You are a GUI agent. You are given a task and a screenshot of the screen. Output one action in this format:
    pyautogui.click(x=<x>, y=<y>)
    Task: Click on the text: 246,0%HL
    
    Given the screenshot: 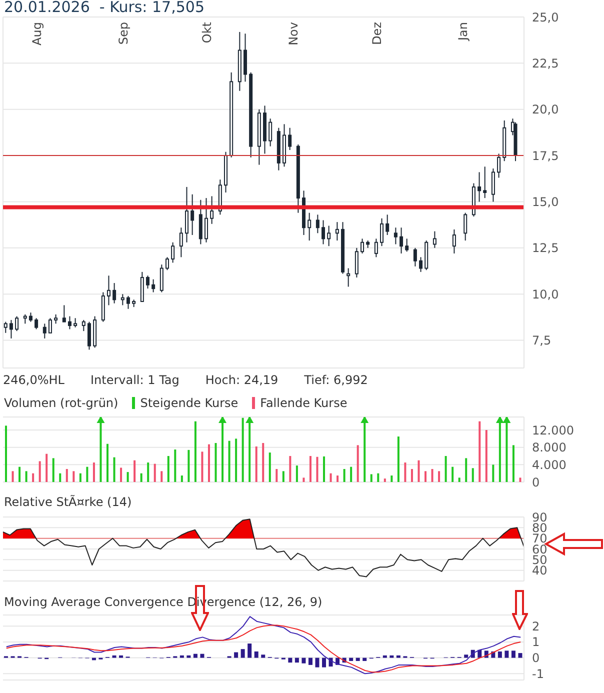 What is the action you would take?
    pyautogui.click(x=33, y=380)
    